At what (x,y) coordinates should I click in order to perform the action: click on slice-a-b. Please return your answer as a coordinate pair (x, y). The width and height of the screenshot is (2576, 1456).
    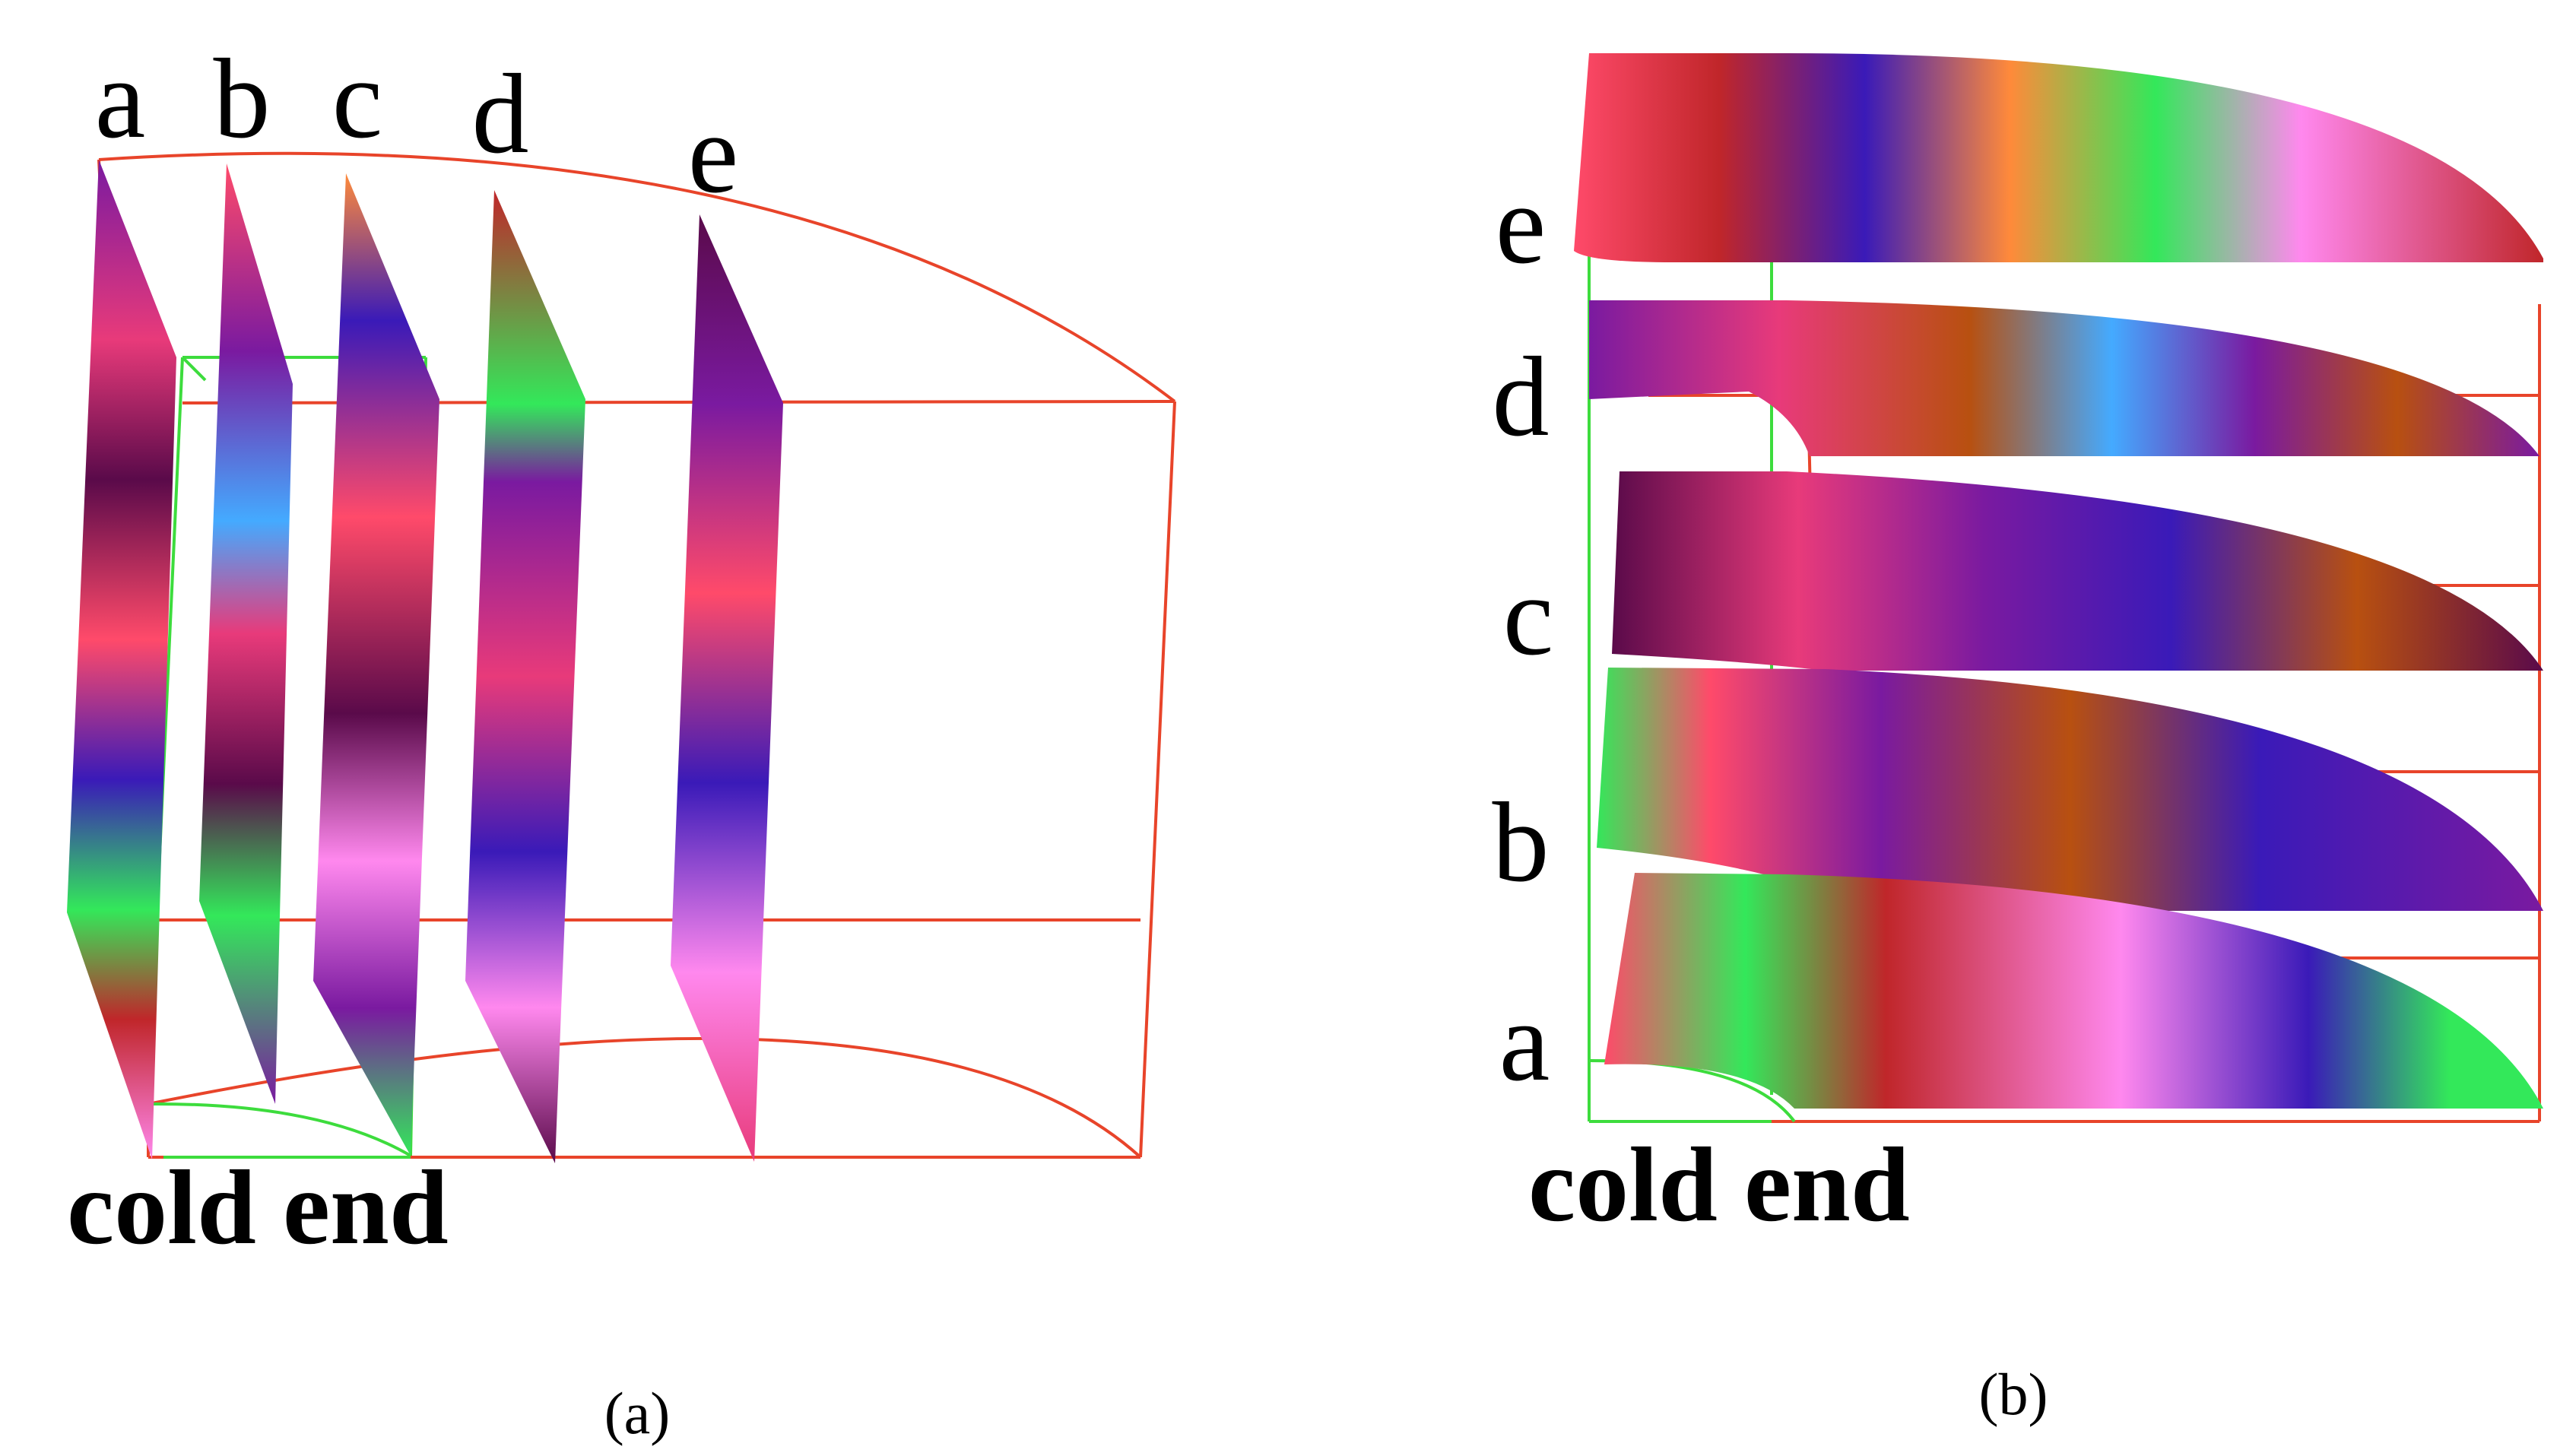
    Looking at the image, I should click on (2074, 991).